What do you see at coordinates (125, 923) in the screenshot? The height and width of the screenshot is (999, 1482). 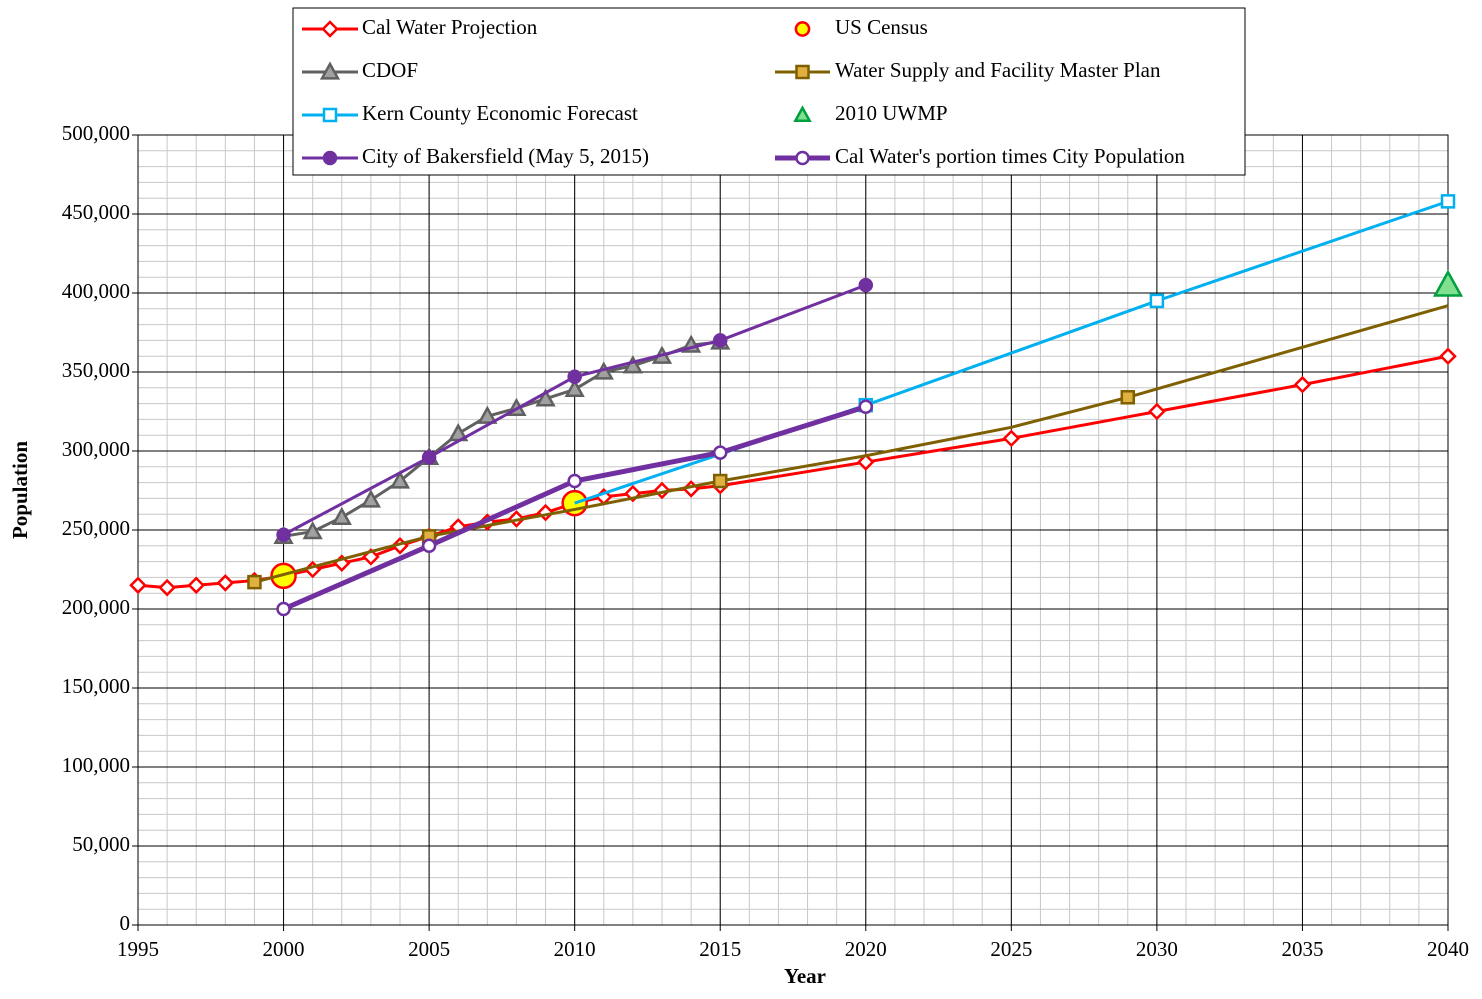 I see `y-tick-label: 0` at bounding box center [125, 923].